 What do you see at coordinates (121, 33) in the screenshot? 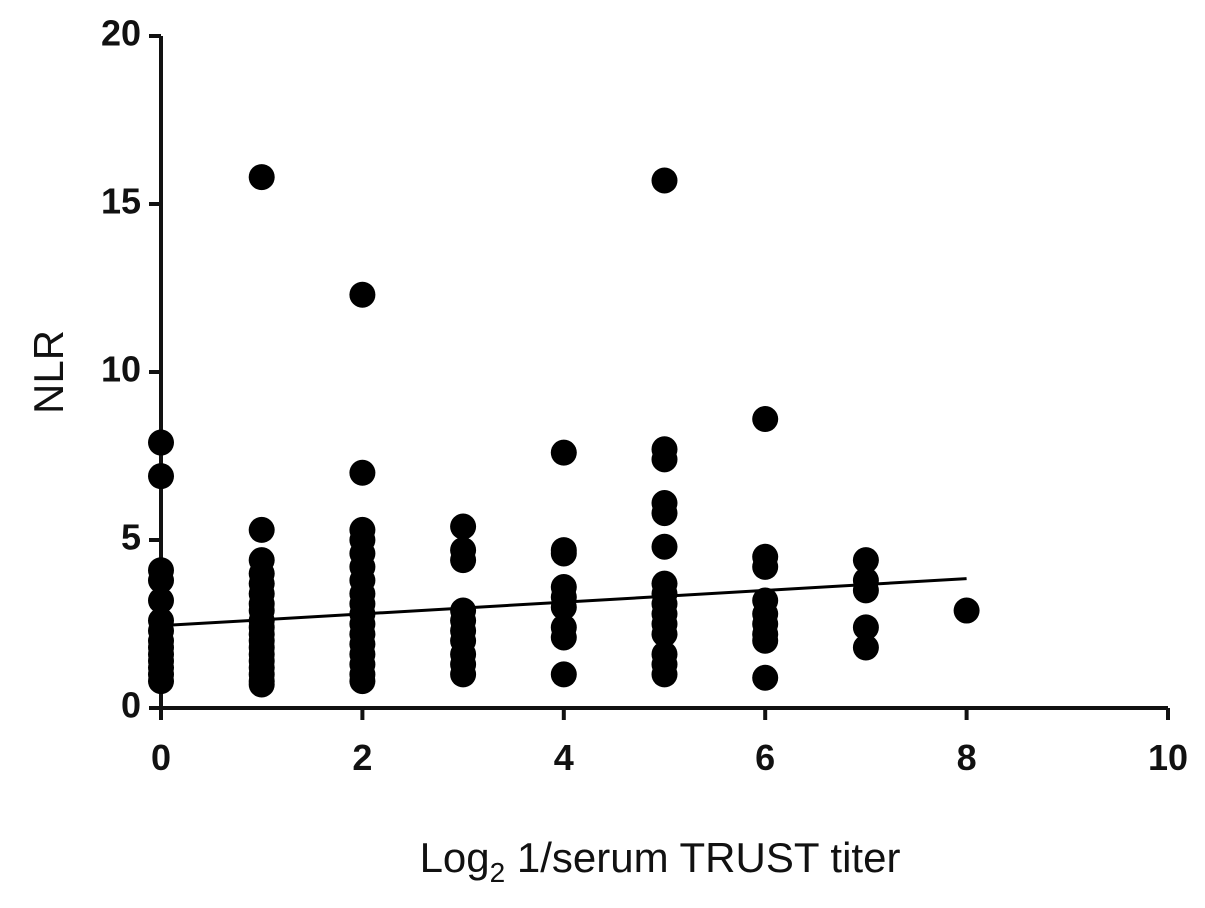
I see `y-tick-label: 20` at bounding box center [121, 33].